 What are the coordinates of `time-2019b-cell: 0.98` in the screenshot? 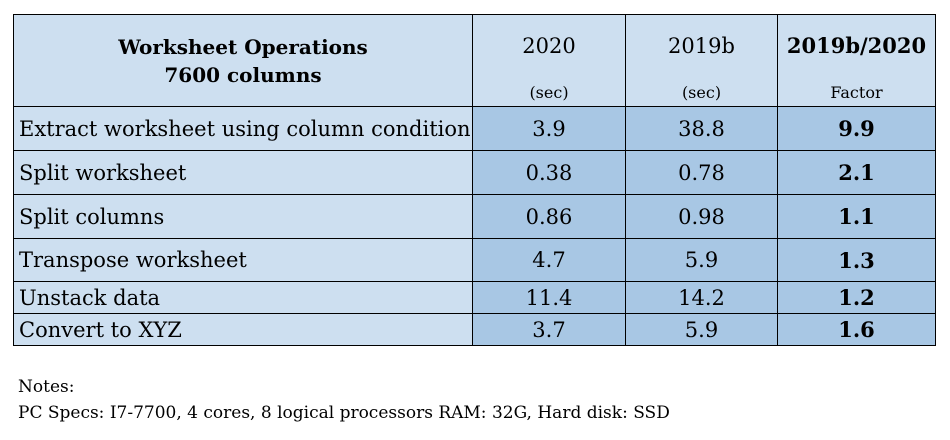 It's located at (701, 216).